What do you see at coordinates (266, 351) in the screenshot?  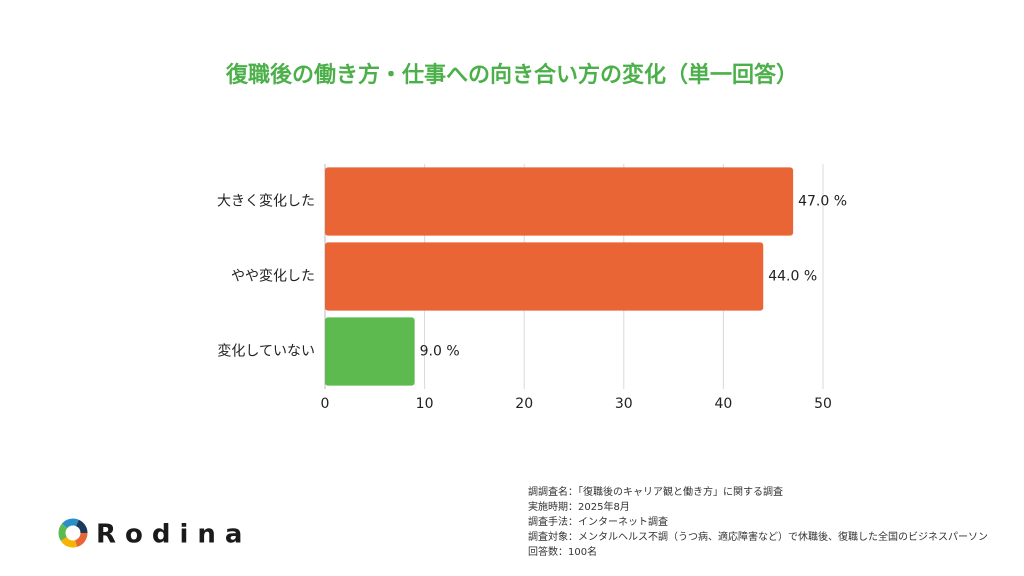 I see `y-tick-label: 変化していない` at bounding box center [266, 351].